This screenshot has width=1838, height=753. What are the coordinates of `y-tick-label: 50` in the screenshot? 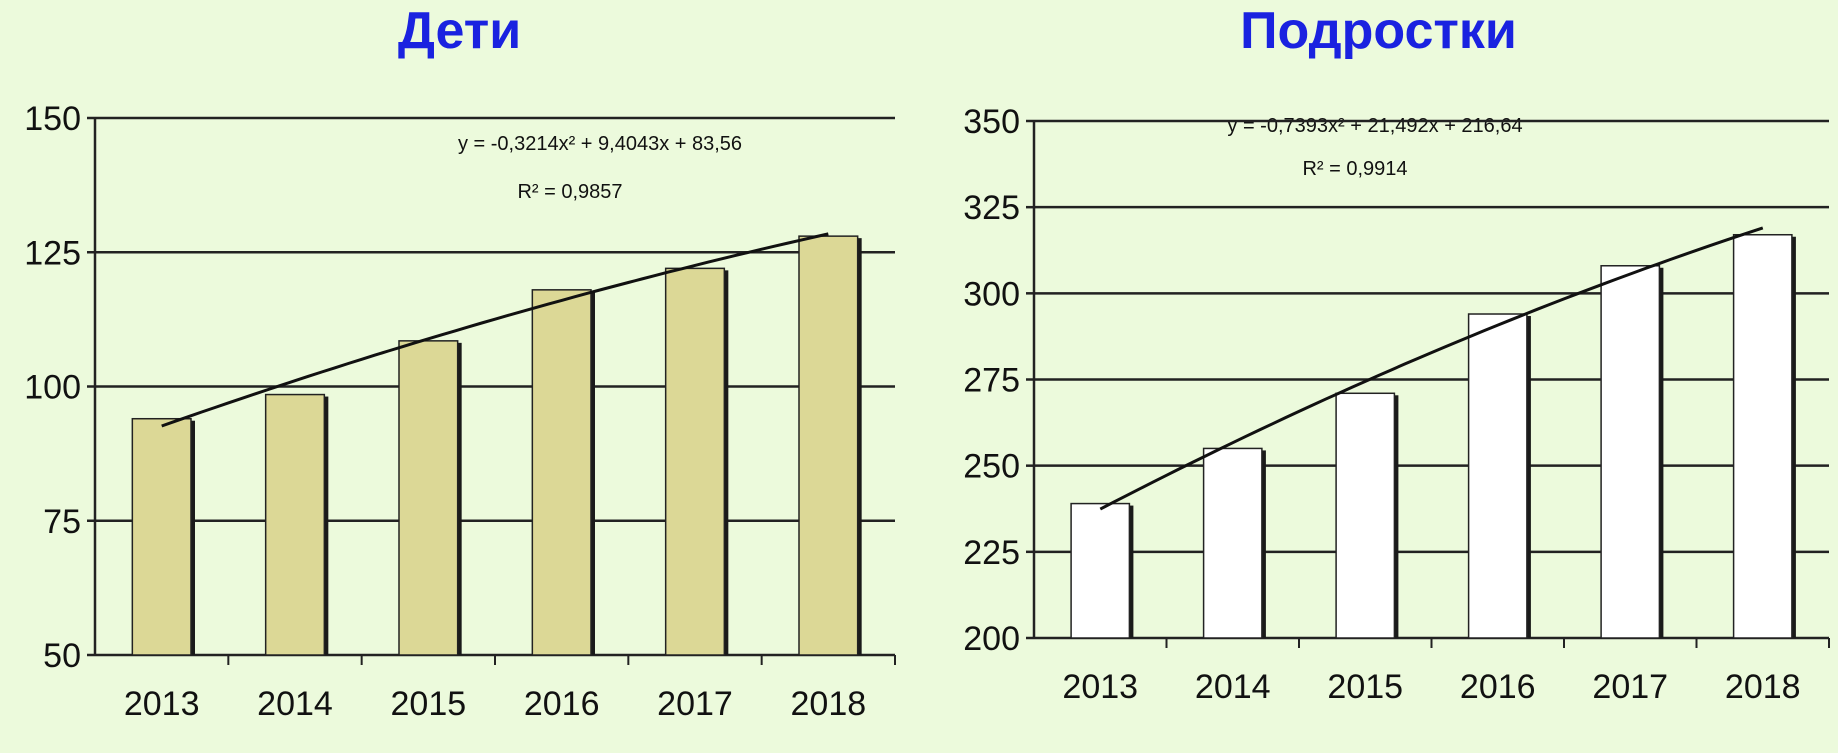 It's located at (62, 656).